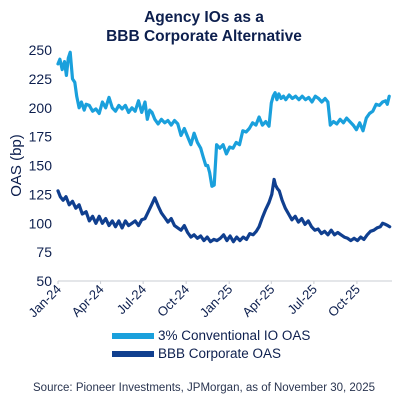  Describe the element at coordinates (224, 210) in the screenshot. I see `series-line-bbb-oas` at that location.